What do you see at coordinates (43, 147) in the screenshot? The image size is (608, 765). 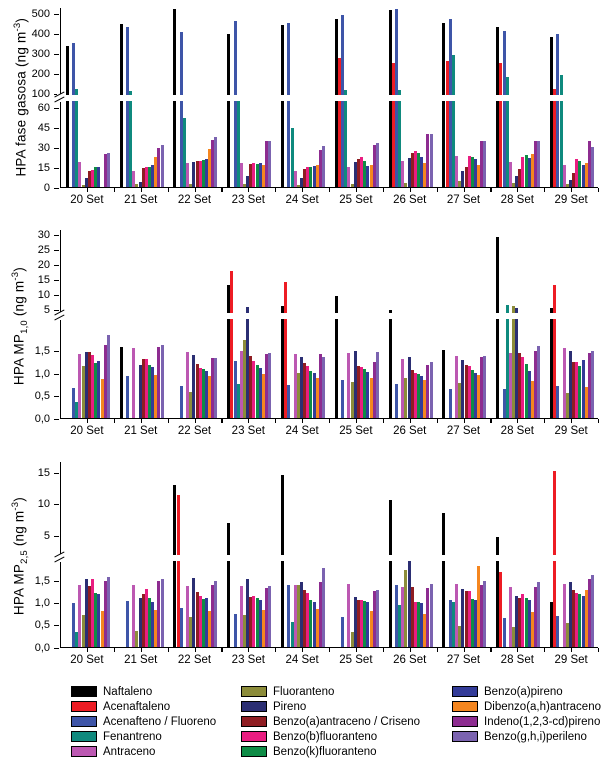 I see `y-axis-tick-label: 30` at bounding box center [43, 147].